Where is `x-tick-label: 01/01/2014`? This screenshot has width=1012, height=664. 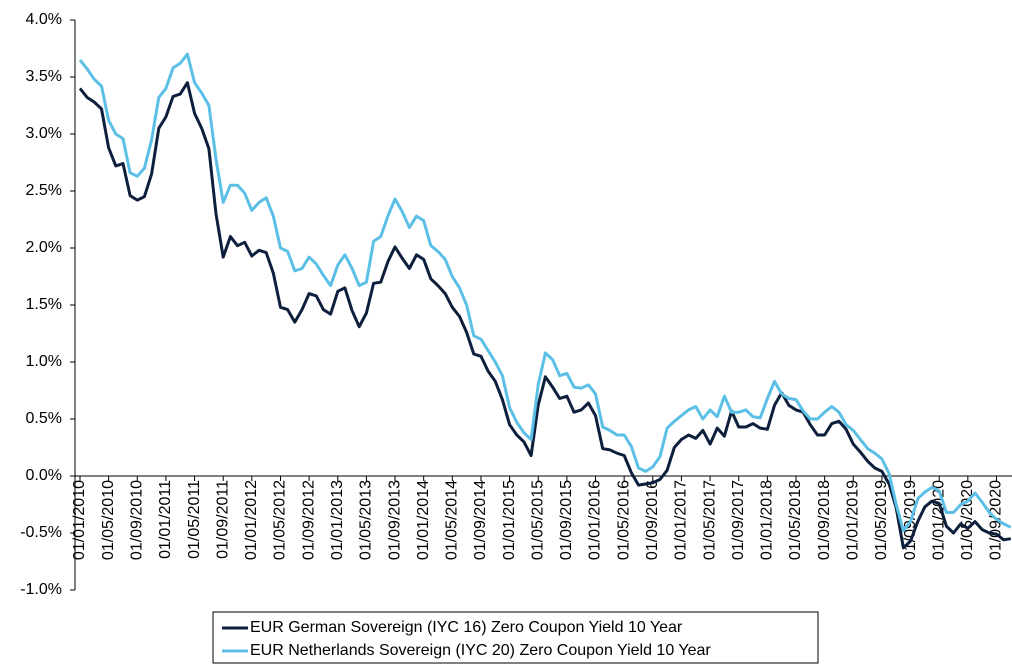 x-tick-label: 01/01/2014 is located at coordinates (423, 520).